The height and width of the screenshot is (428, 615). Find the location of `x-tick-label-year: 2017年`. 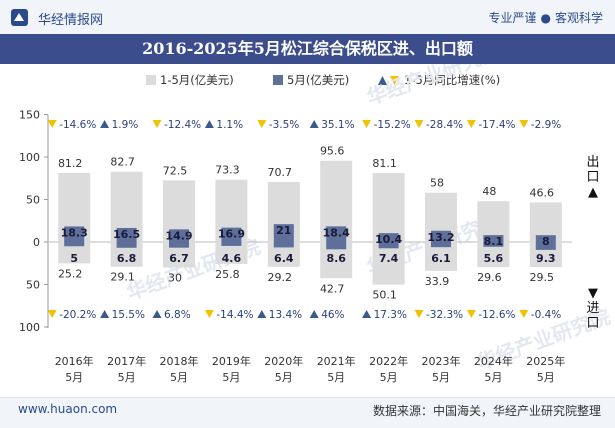

x-tick-label-year: 2017年 is located at coordinates (126, 361).